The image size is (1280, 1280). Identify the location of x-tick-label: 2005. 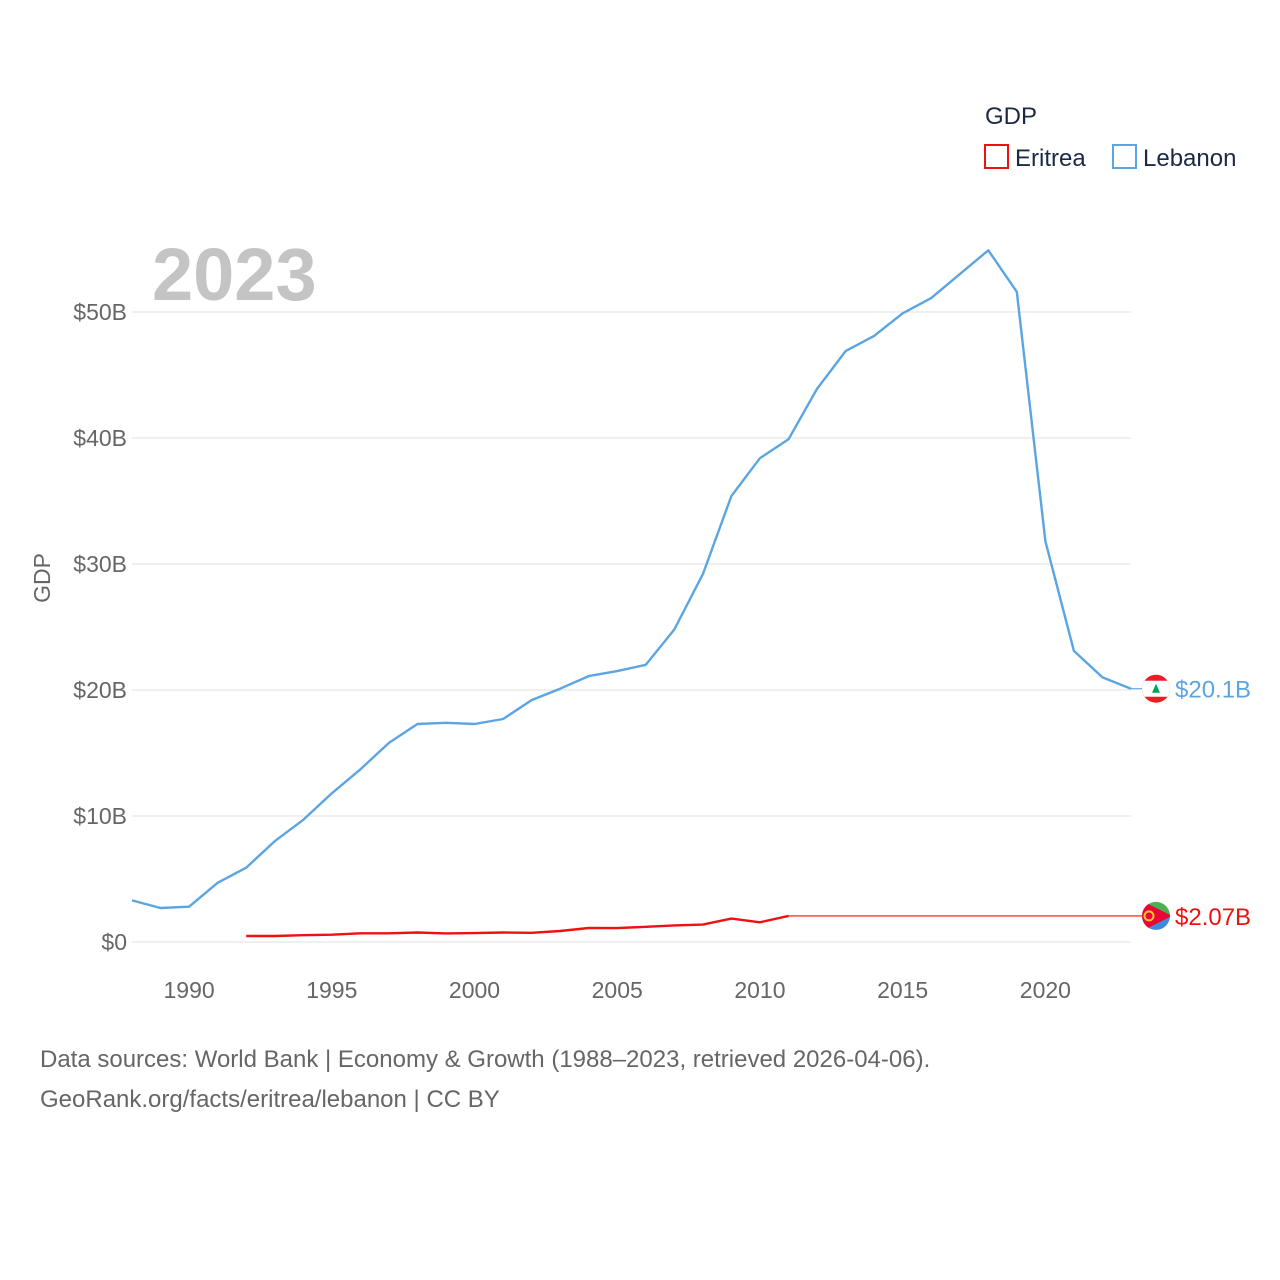
(617, 990).